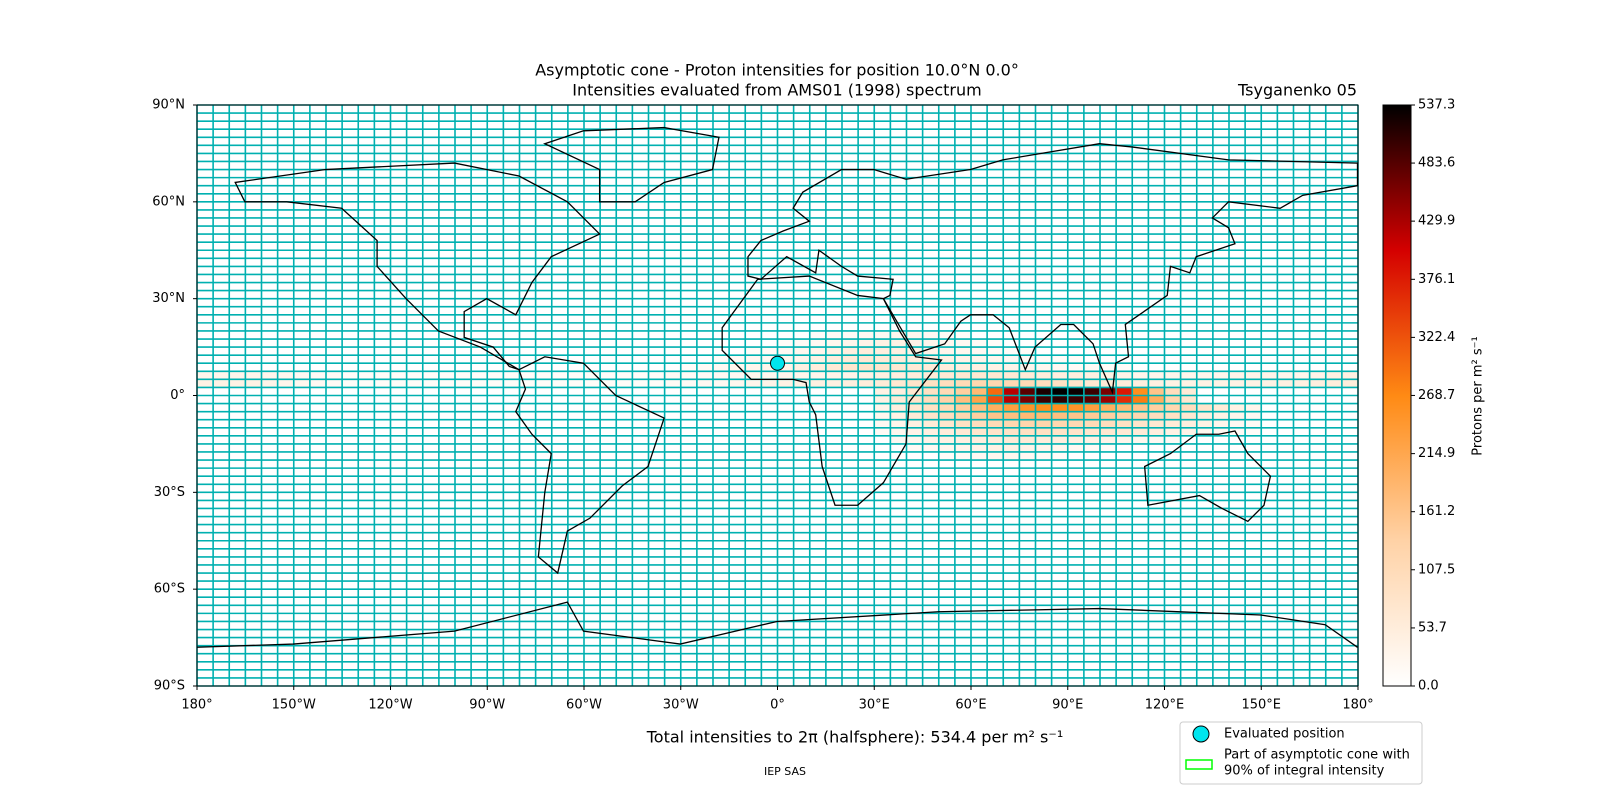 This screenshot has width=1600, height=800. Describe the element at coordinates (584, 705) in the screenshot. I see `x-tick-label: 60°W` at that location.